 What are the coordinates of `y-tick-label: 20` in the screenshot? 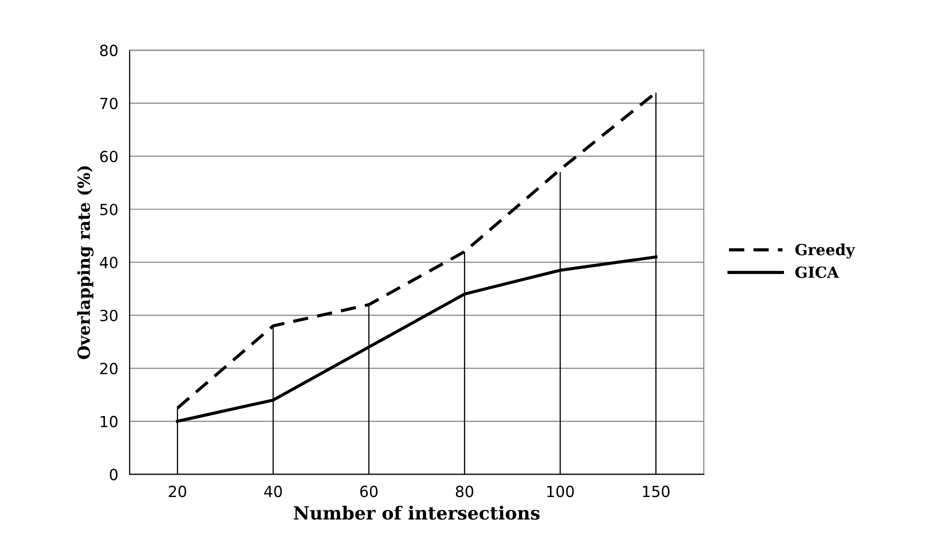 It's located at (109, 368).